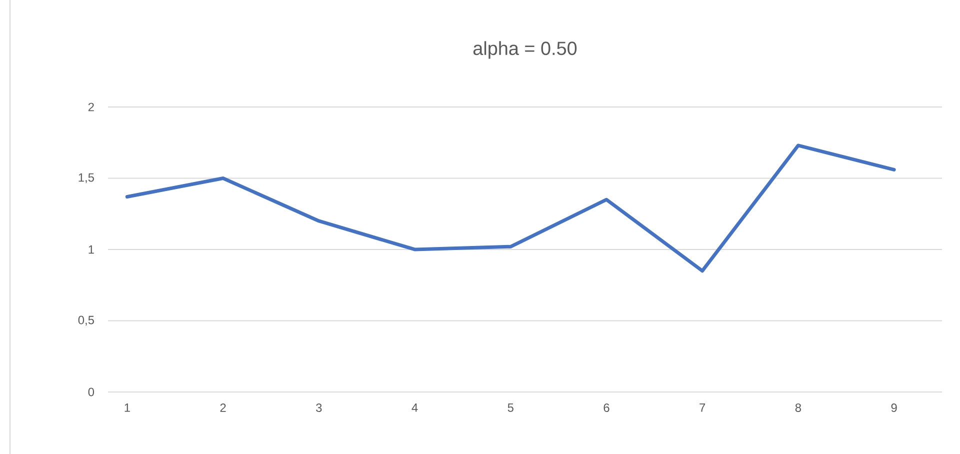  I want to click on y-tick-label: 2, so click(91, 107).